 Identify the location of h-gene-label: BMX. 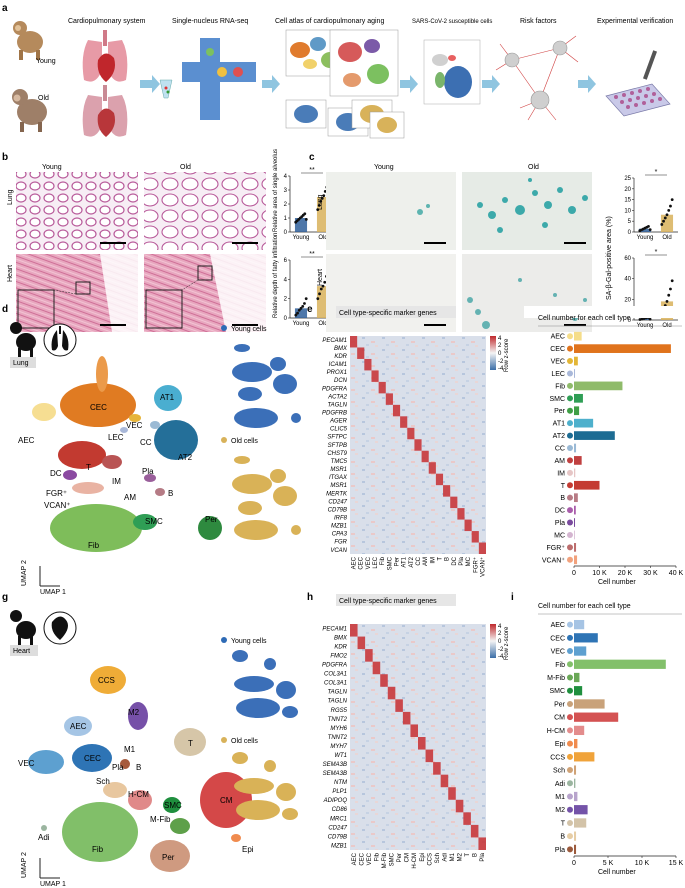
(341, 638).